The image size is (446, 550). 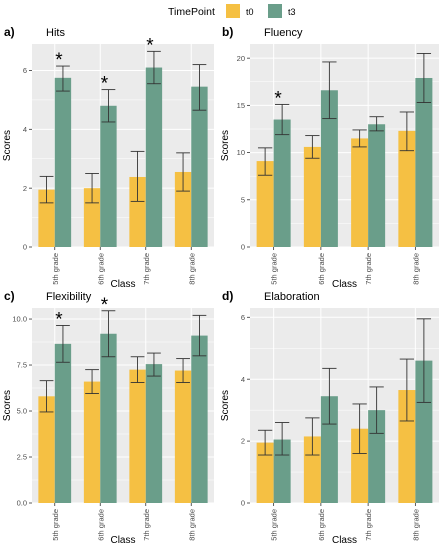 I want to click on y-tick-label: 5.0, so click(x=22, y=411).